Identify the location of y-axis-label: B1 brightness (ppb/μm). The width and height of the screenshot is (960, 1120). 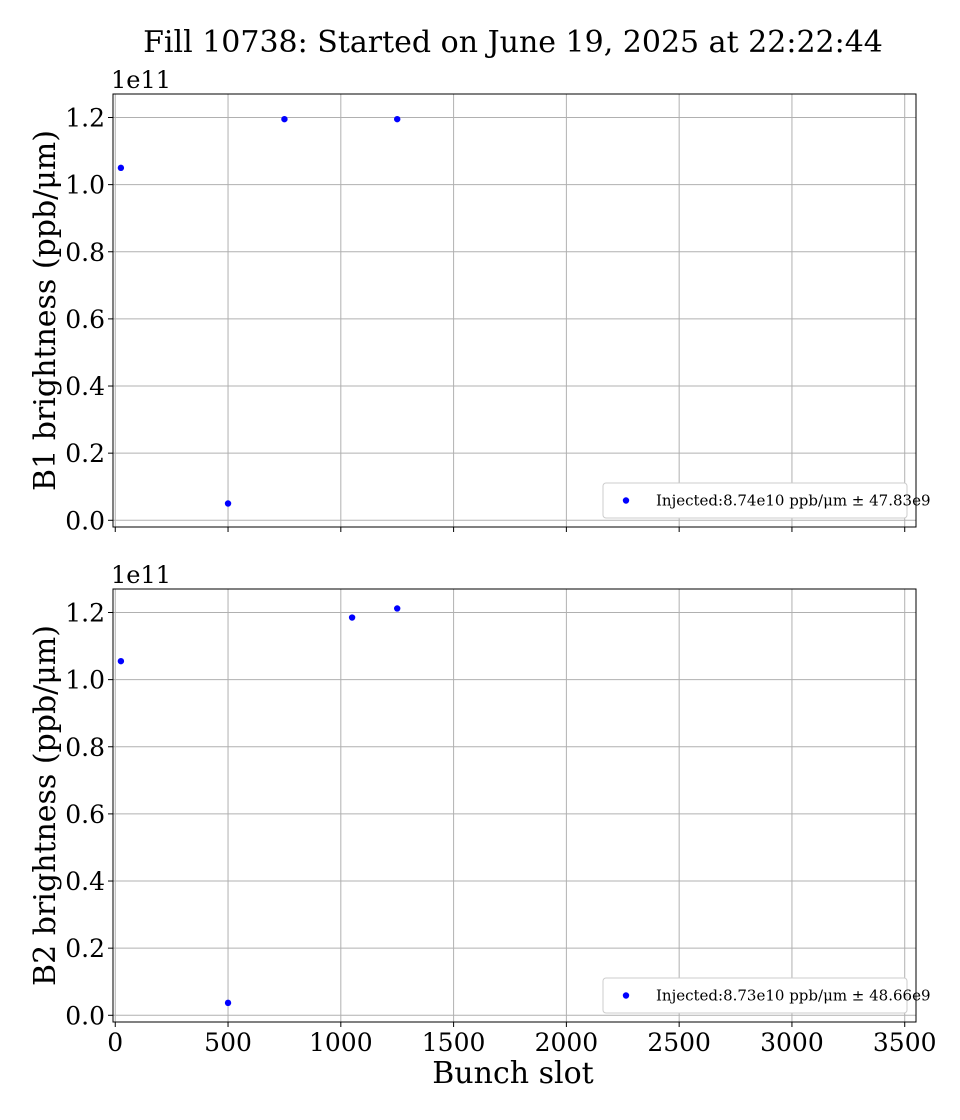
(45, 310).